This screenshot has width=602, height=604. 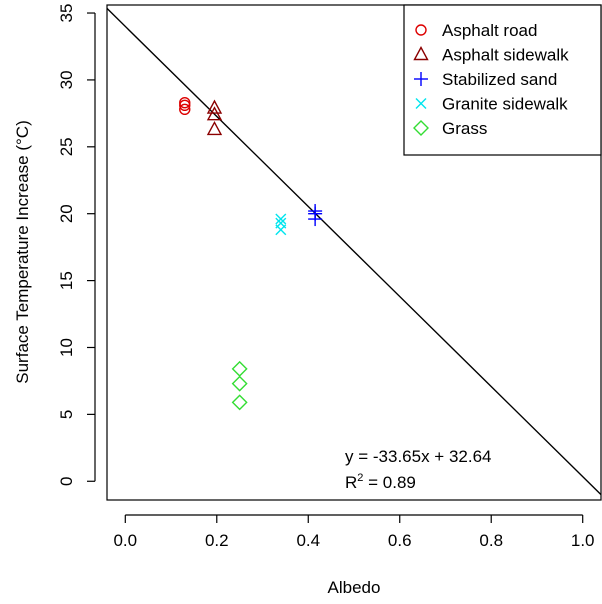 I want to click on y-axis-label: Surface Temperature Increase (°C), so click(x=22, y=251).